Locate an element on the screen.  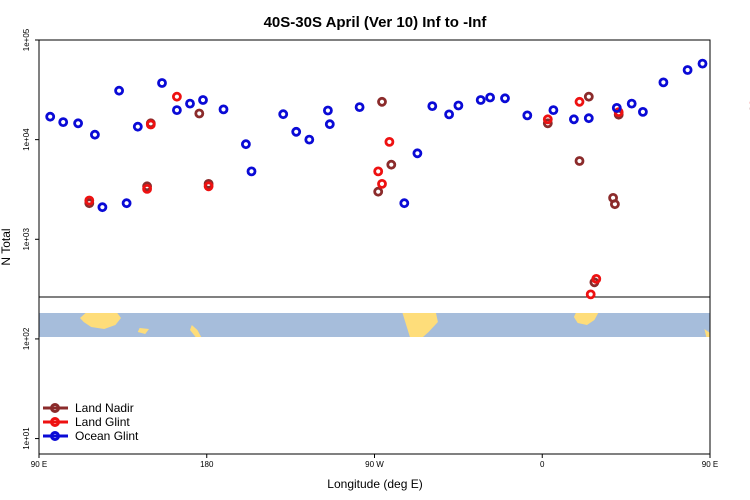
map-land-tasmania is located at coordinates (143, 331).